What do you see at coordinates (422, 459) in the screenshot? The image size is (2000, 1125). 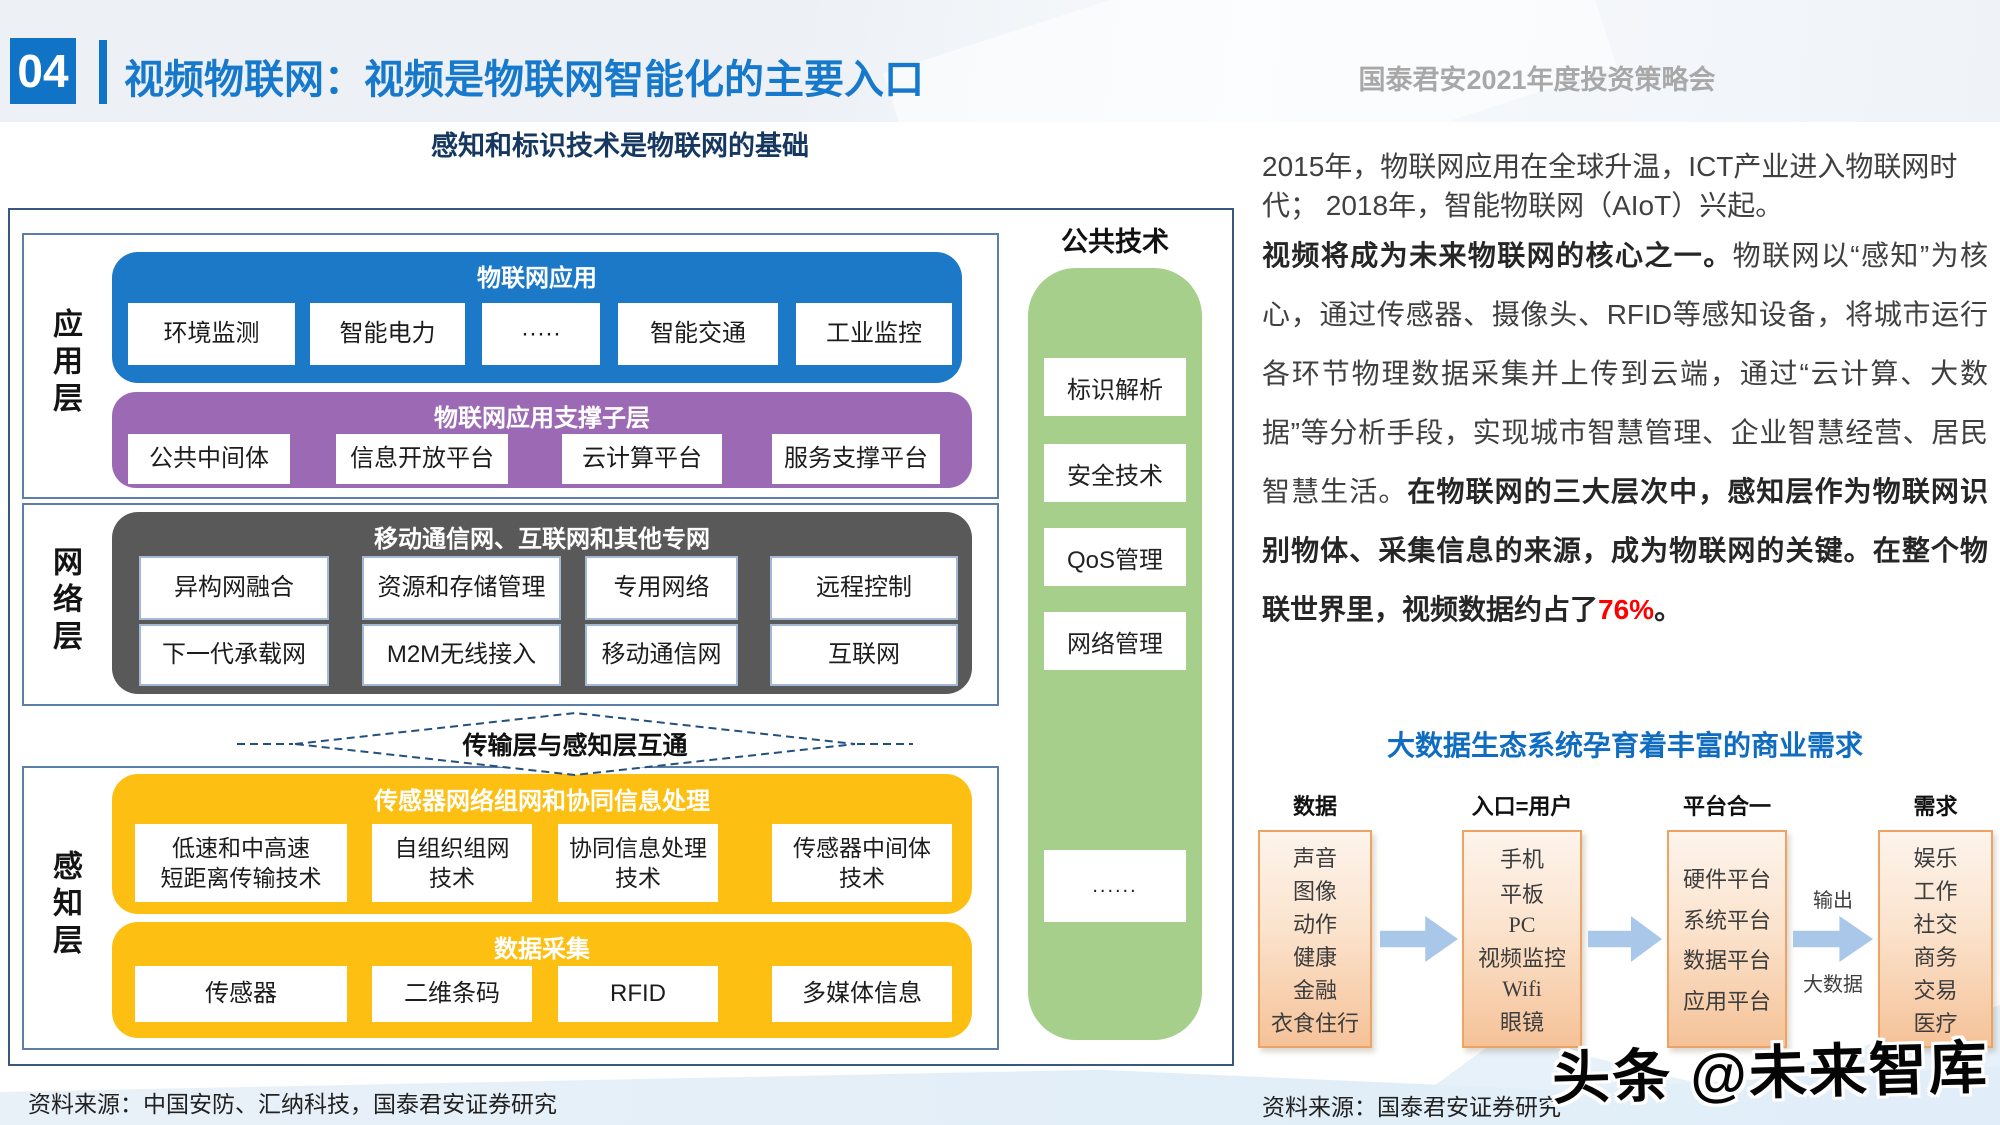 I see `support-item: 信息开放平台` at bounding box center [422, 459].